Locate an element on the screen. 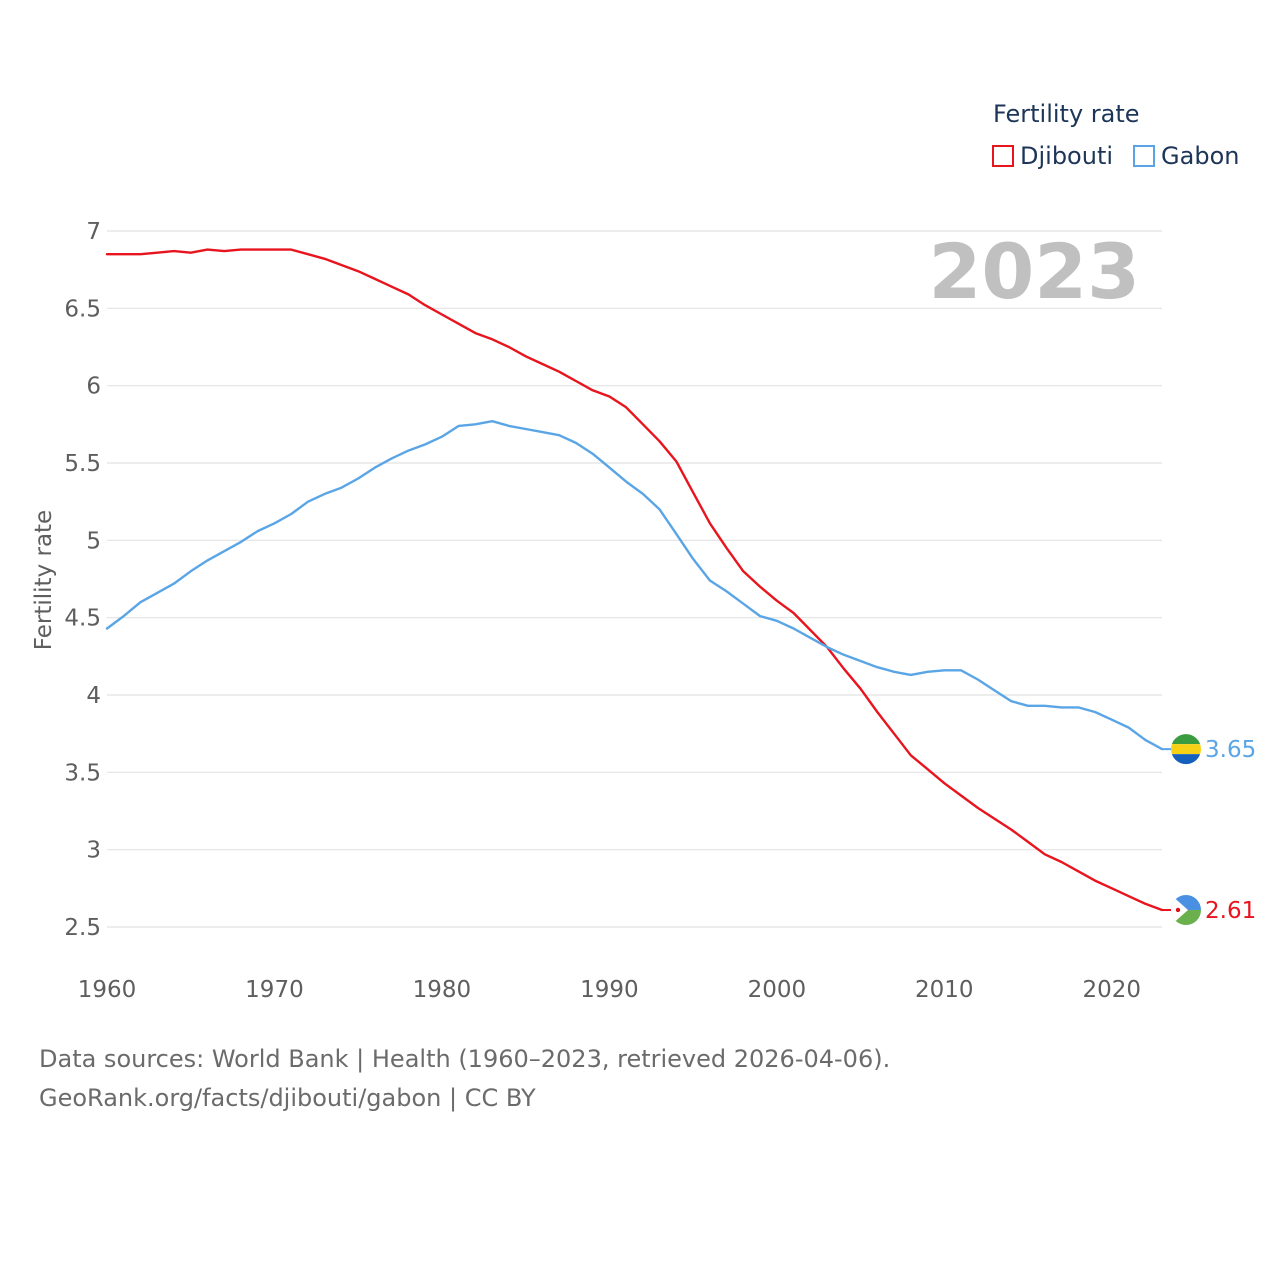 This screenshot has width=1280, height=1280. gabon-flag-icon is located at coordinates (1186, 749).